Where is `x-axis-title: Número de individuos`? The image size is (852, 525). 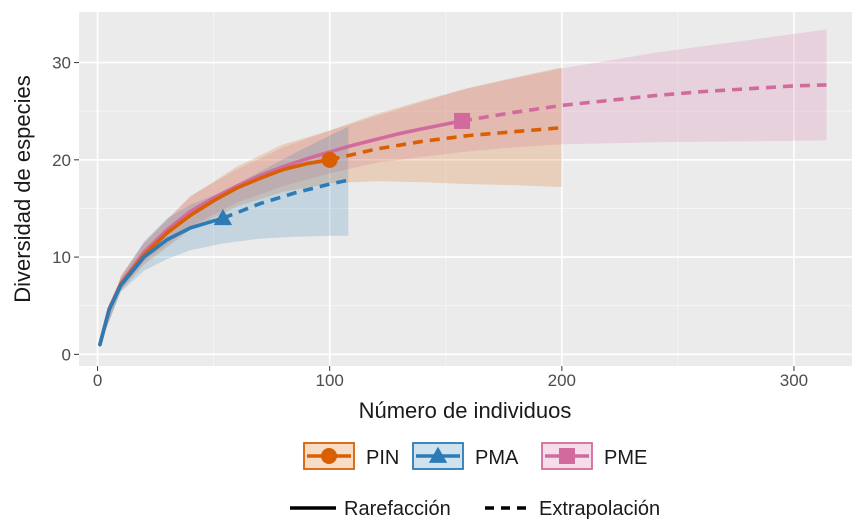 x-axis-title: Número de individuos is located at coordinates (465, 410).